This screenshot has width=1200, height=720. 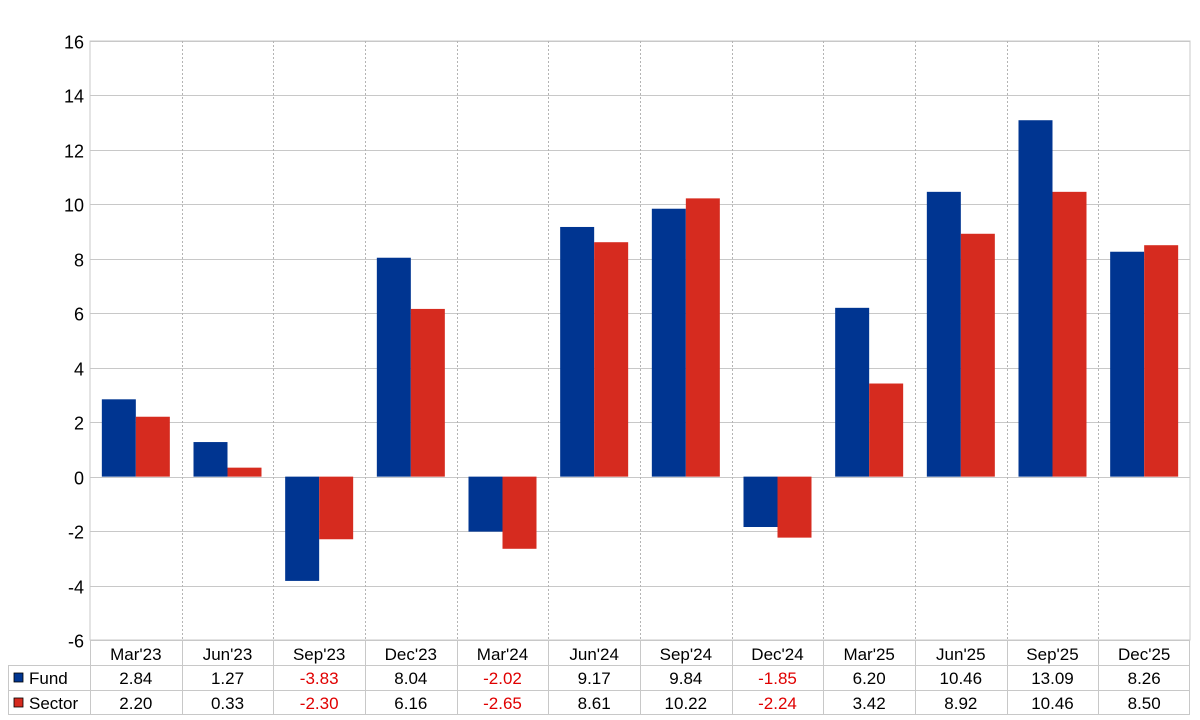 What do you see at coordinates (502, 654) in the screenshot?
I see `x-tick-label: Mar'24` at bounding box center [502, 654].